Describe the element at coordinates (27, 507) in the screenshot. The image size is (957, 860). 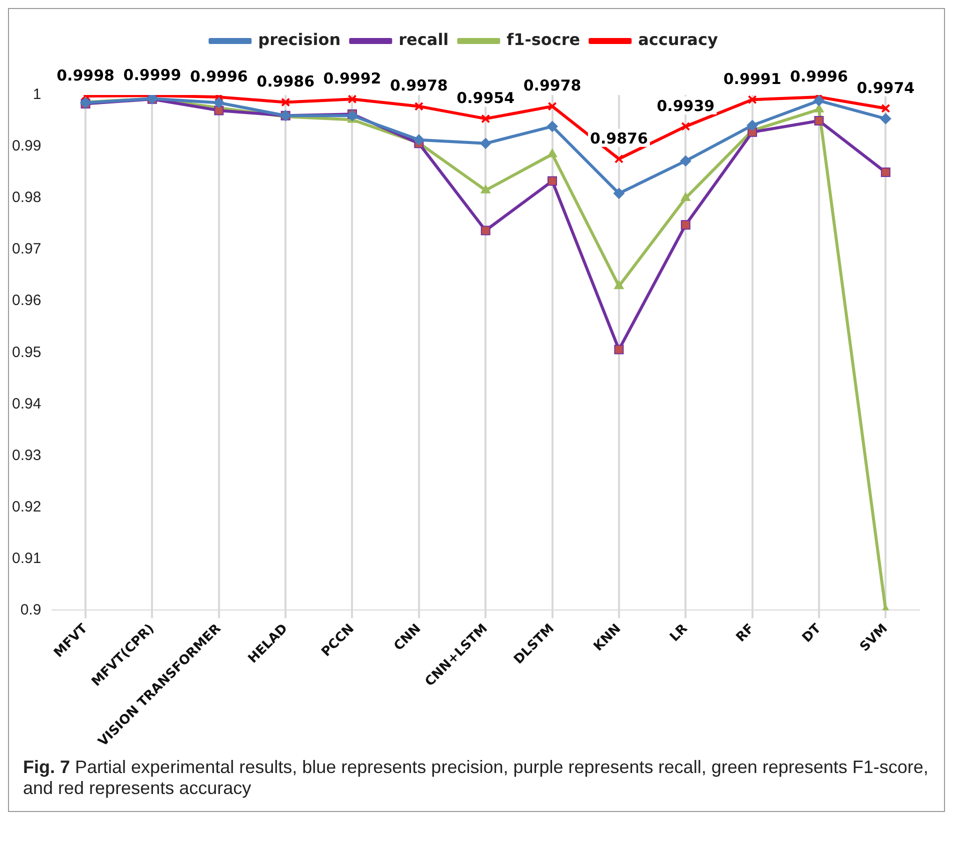
I see `y-tick-label: 0.92` at that location.